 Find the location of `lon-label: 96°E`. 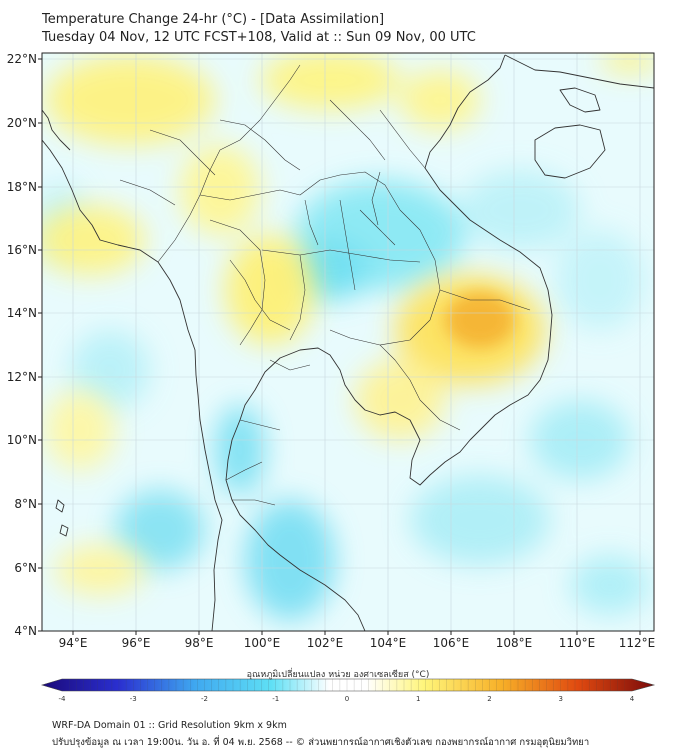

lon-label: 96°E is located at coordinates (136, 643).